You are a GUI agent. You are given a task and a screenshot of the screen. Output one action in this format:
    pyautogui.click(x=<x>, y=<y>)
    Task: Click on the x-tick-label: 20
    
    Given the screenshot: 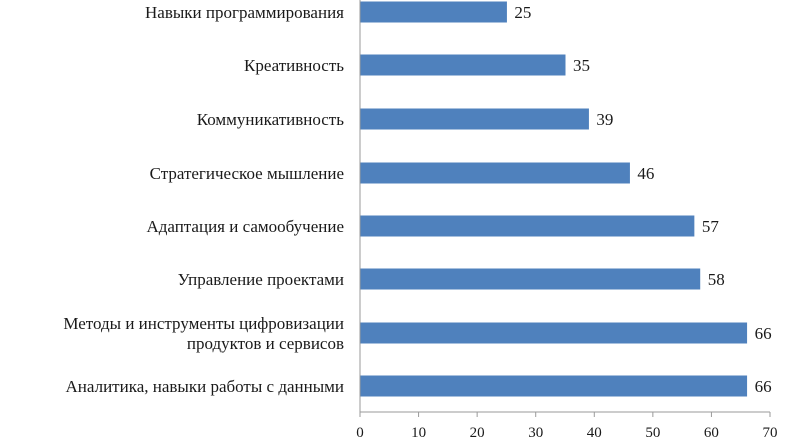 What is the action you would take?
    pyautogui.click(x=477, y=432)
    